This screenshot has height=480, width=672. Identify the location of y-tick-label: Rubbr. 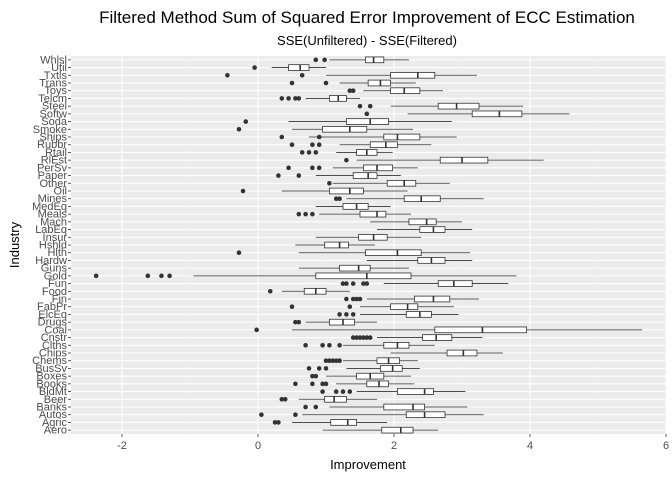
(52, 145).